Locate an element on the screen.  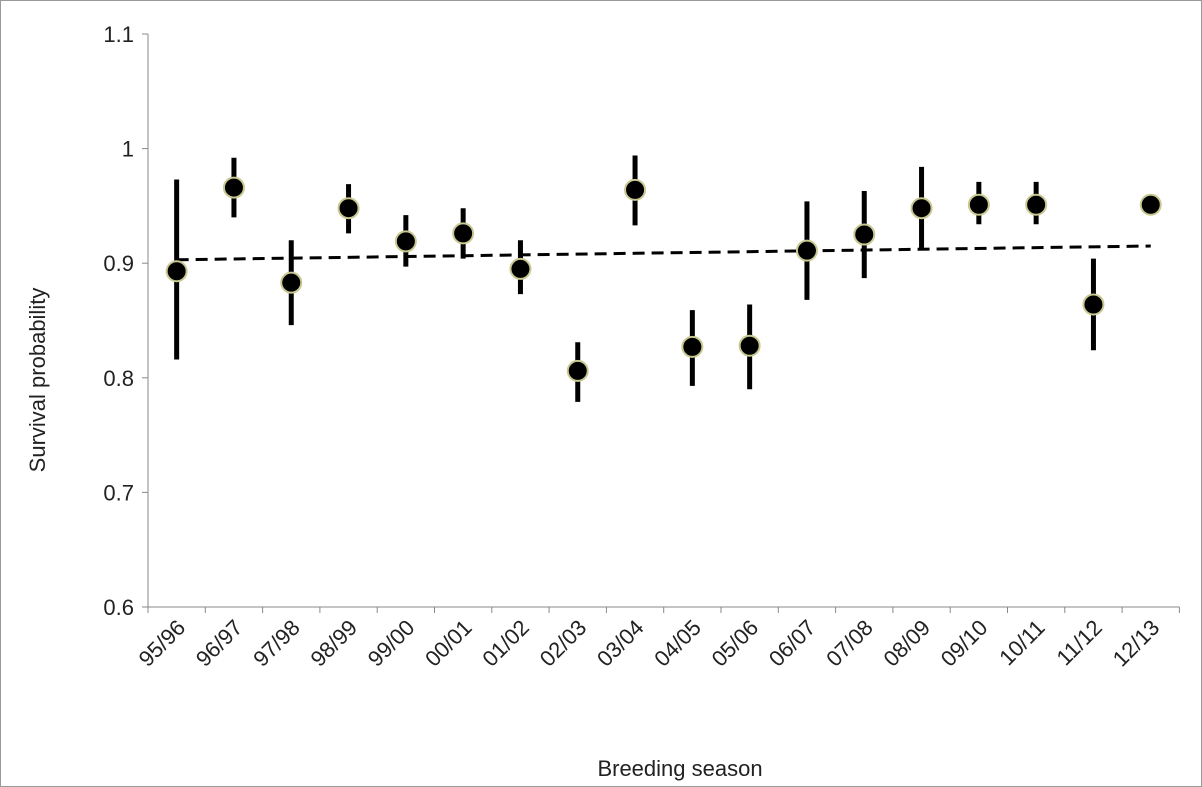
y-axis-title: Survival probability is located at coordinates (37, 380).